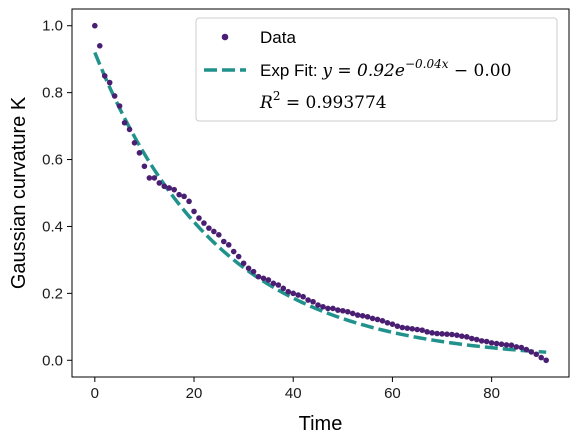 The width and height of the screenshot is (578, 443). Describe the element at coordinates (52, 26) in the screenshot. I see `y-tick-label: 1.0` at that location.